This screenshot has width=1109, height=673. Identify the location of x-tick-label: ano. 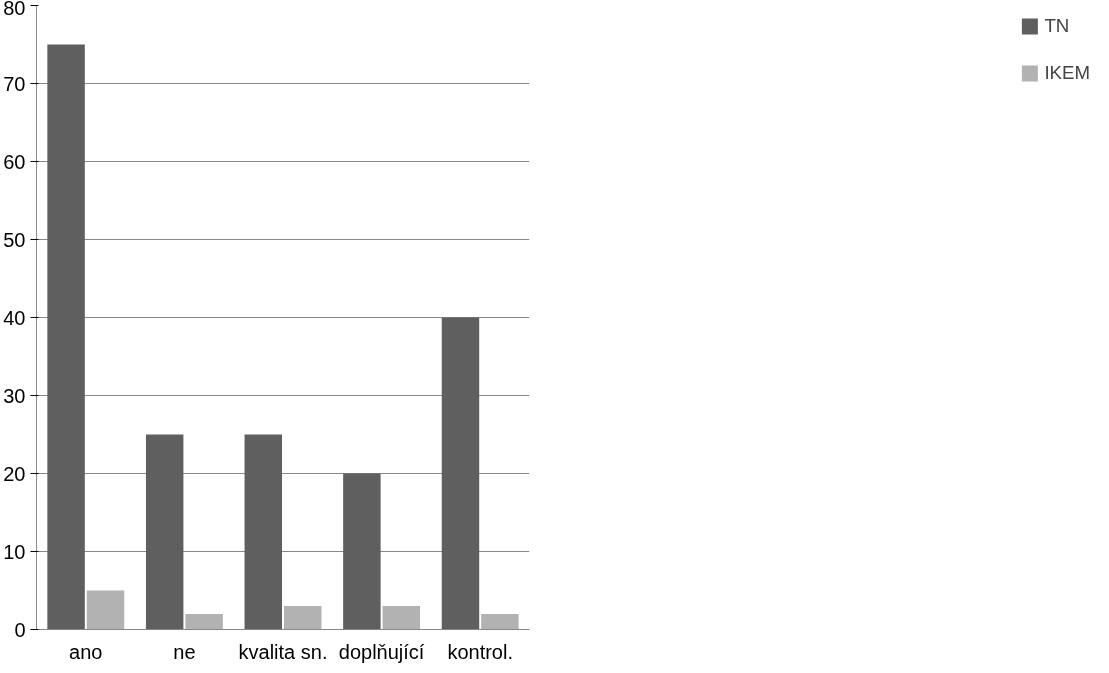
(86, 651).